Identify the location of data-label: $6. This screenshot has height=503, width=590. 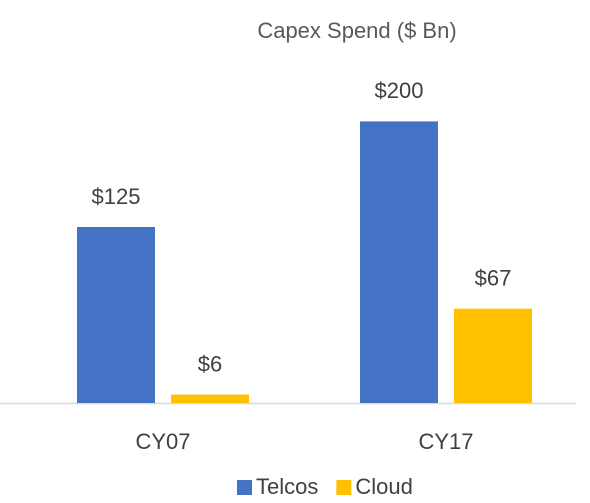
(210, 363).